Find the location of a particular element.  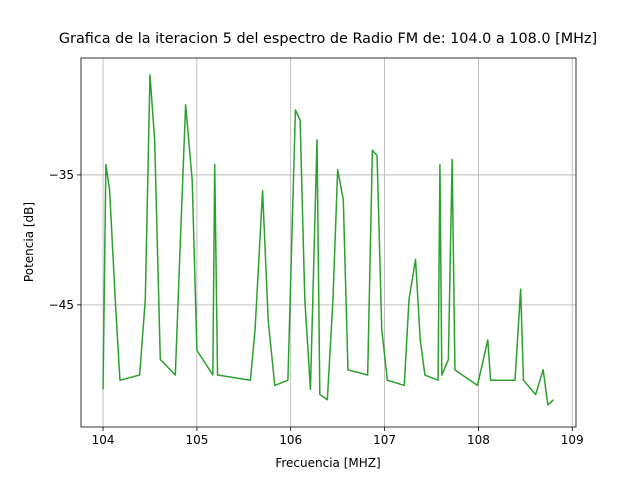

y-axis-label: Potencia [dB] is located at coordinates (29, 242).